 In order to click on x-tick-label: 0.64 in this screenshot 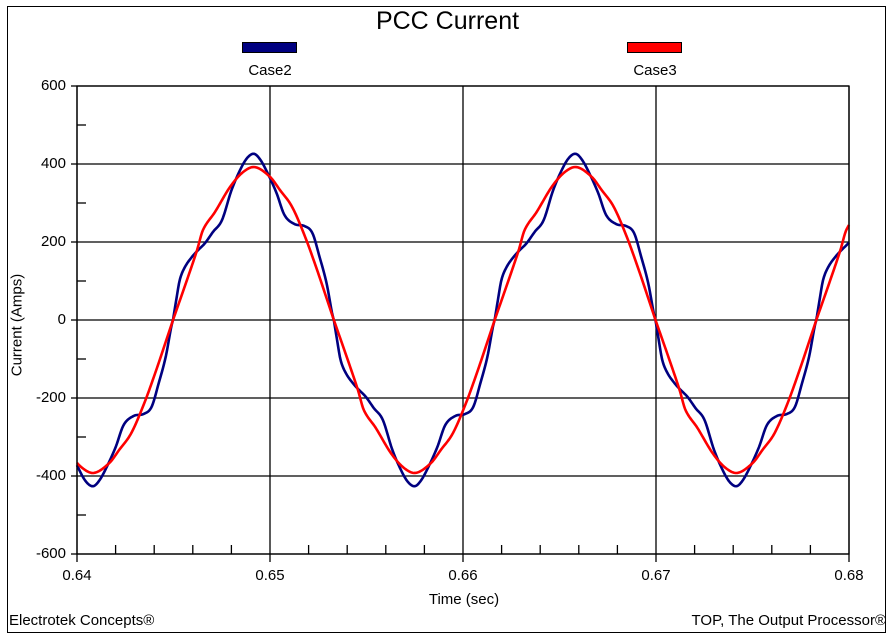, I will do `click(77, 575)`.